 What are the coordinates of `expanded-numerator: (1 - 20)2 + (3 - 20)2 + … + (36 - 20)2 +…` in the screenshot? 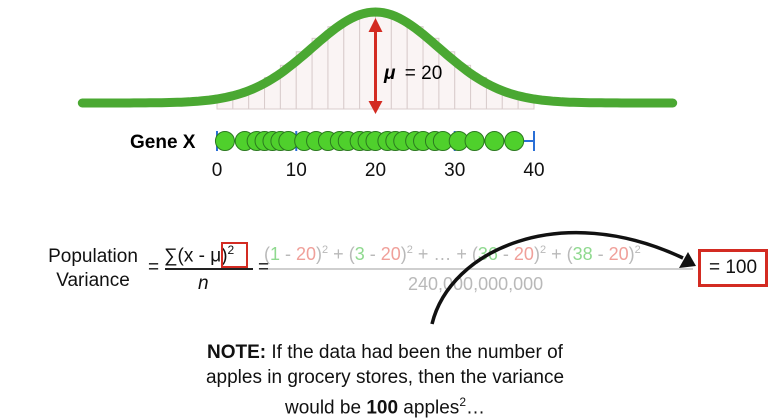 It's located at (452, 254).